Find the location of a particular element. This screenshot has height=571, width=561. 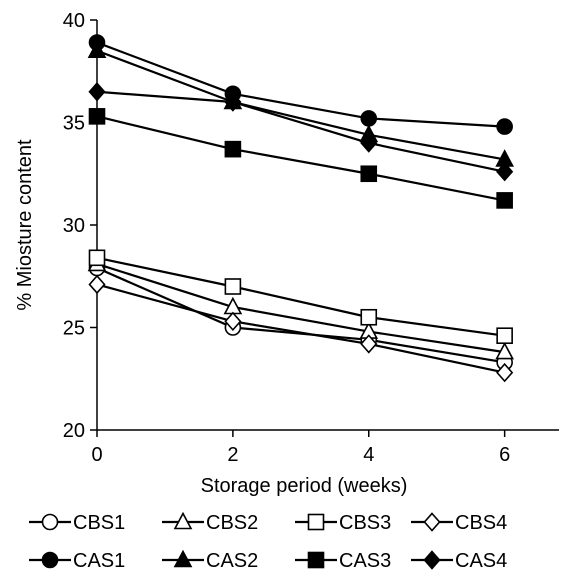

series-cbs1 is located at coordinates (300, 315).